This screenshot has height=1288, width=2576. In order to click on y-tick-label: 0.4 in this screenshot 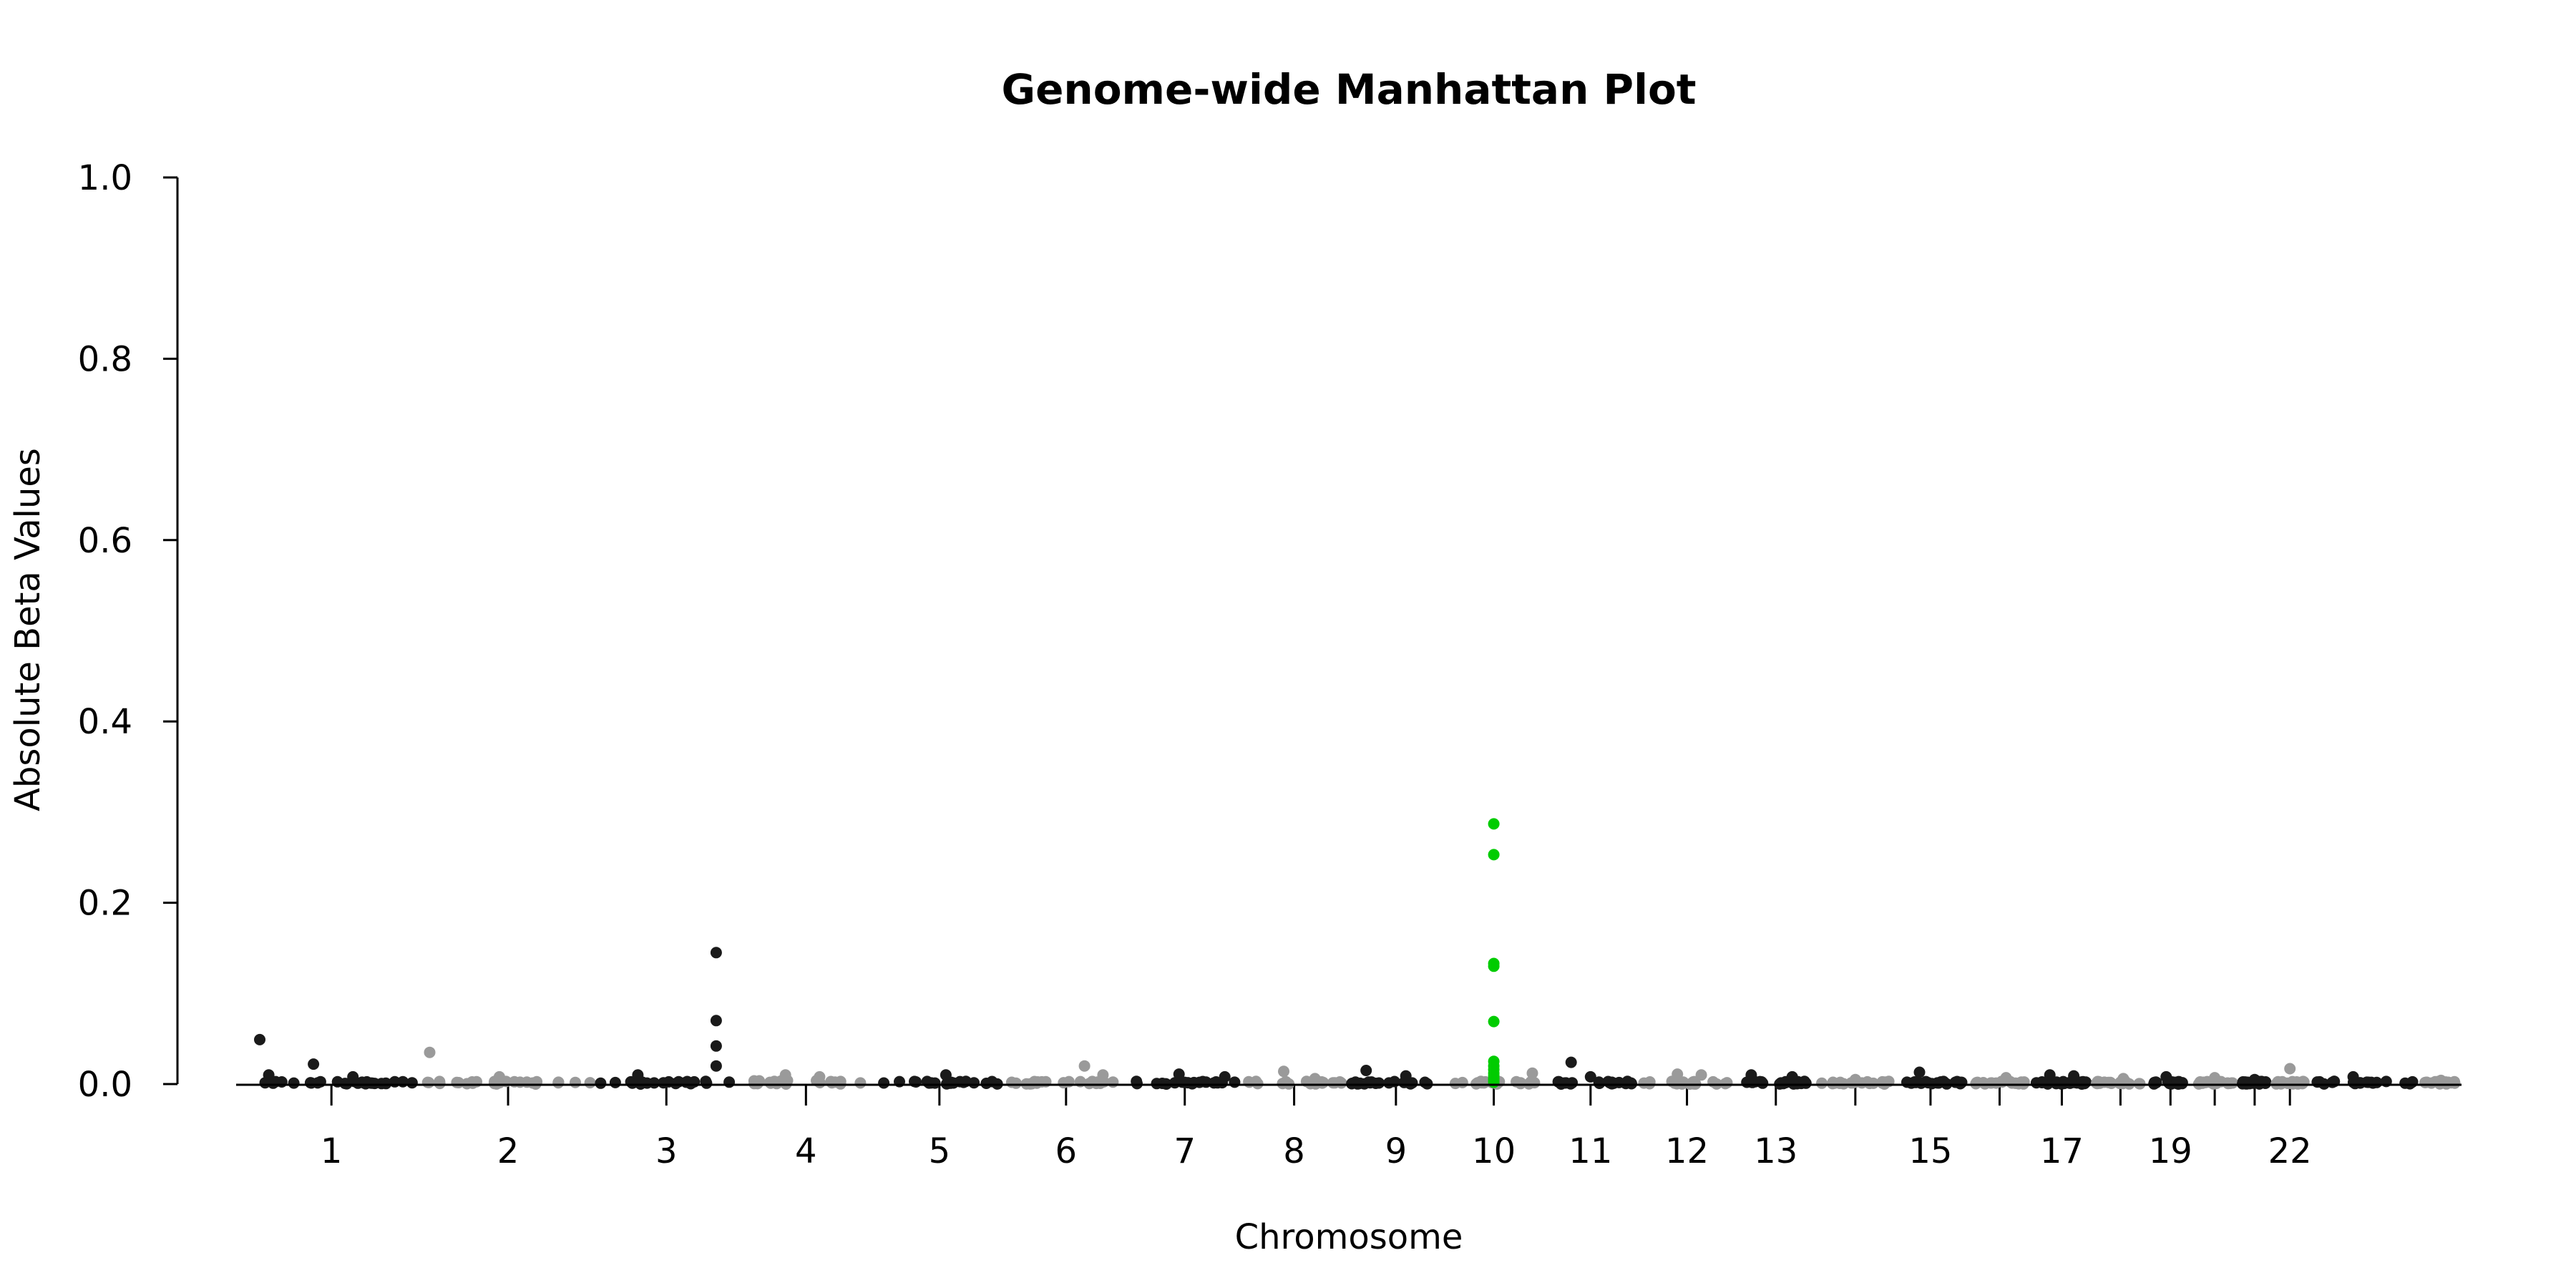, I will do `click(105, 722)`.